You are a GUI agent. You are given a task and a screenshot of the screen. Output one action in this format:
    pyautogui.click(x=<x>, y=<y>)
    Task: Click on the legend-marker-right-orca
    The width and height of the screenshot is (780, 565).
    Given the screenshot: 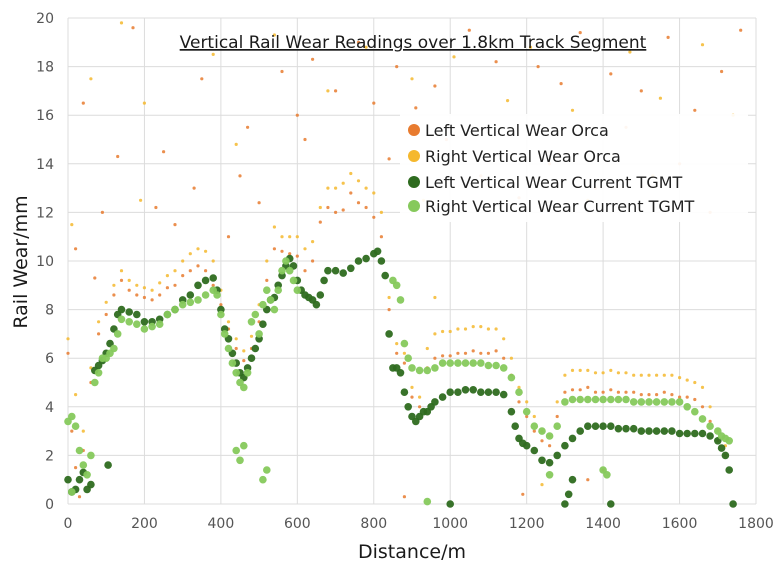 What is the action you would take?
    pyautogui.click(x=414, y=156)
    